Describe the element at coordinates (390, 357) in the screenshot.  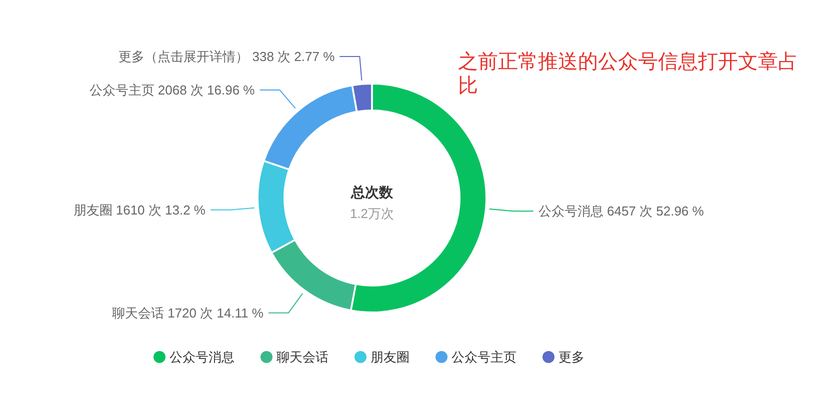
I see `legend-label: 朋友圈` at that location.